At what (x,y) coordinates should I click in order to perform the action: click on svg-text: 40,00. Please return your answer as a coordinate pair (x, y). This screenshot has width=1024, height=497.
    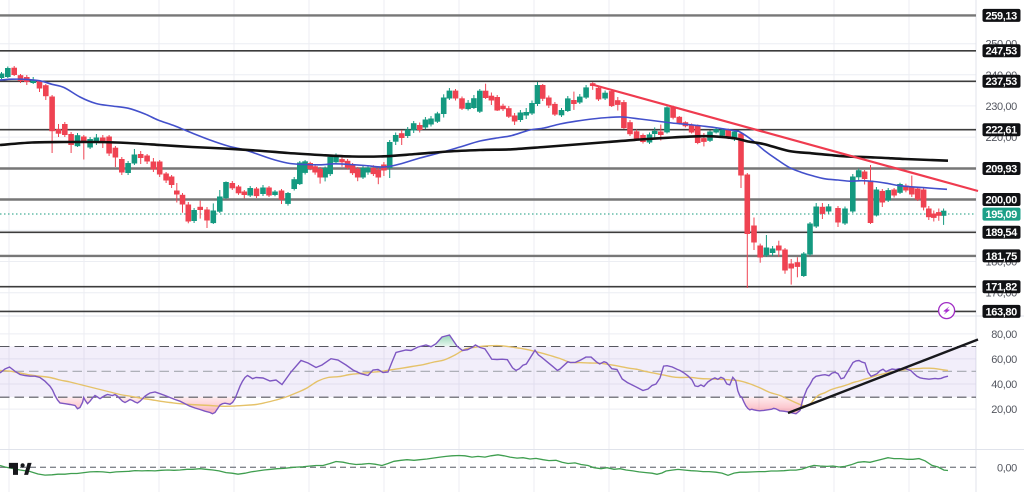
    Looking at the image, I should click on (1004, 385).